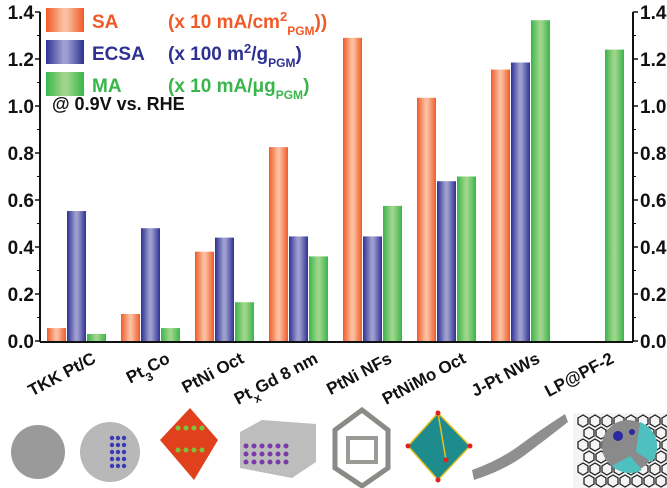 Image resolution: width=667 pixels, height=488 pixels. Describe the element at coordinates (424, 379) in the screenshot. I see `category-label: PtNiMo Oct` at that location.